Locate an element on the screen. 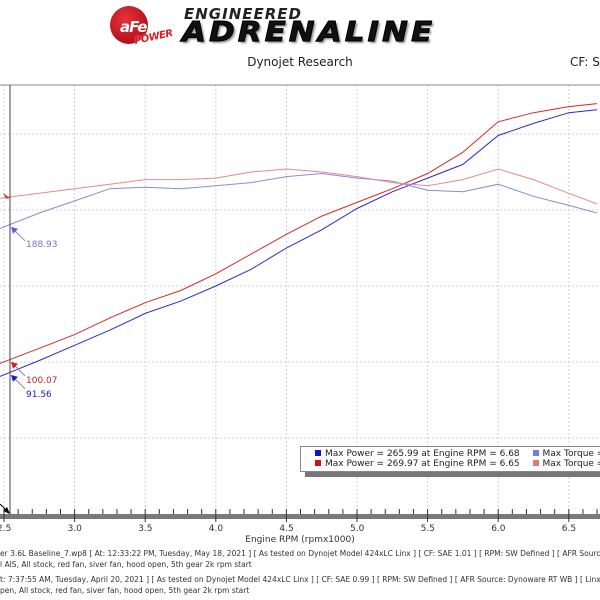  x-tick-label: 2.5 is located at coordinates (6, 529).